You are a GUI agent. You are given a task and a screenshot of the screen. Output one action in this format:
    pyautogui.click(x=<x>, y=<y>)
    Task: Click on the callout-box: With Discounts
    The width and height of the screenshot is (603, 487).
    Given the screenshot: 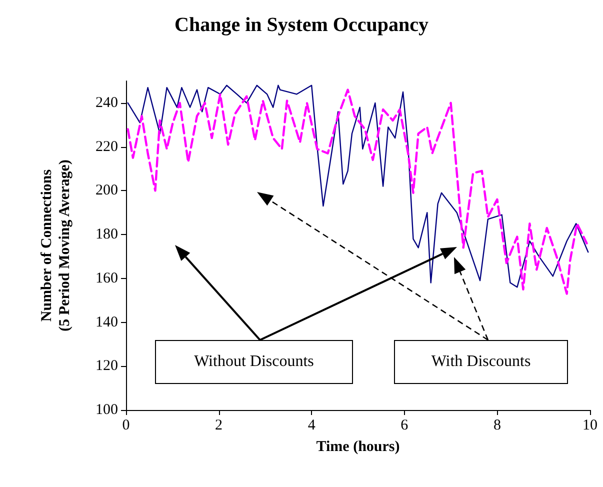 What is the action you would take?
    pyautogui.click(x=481, y=362)
    